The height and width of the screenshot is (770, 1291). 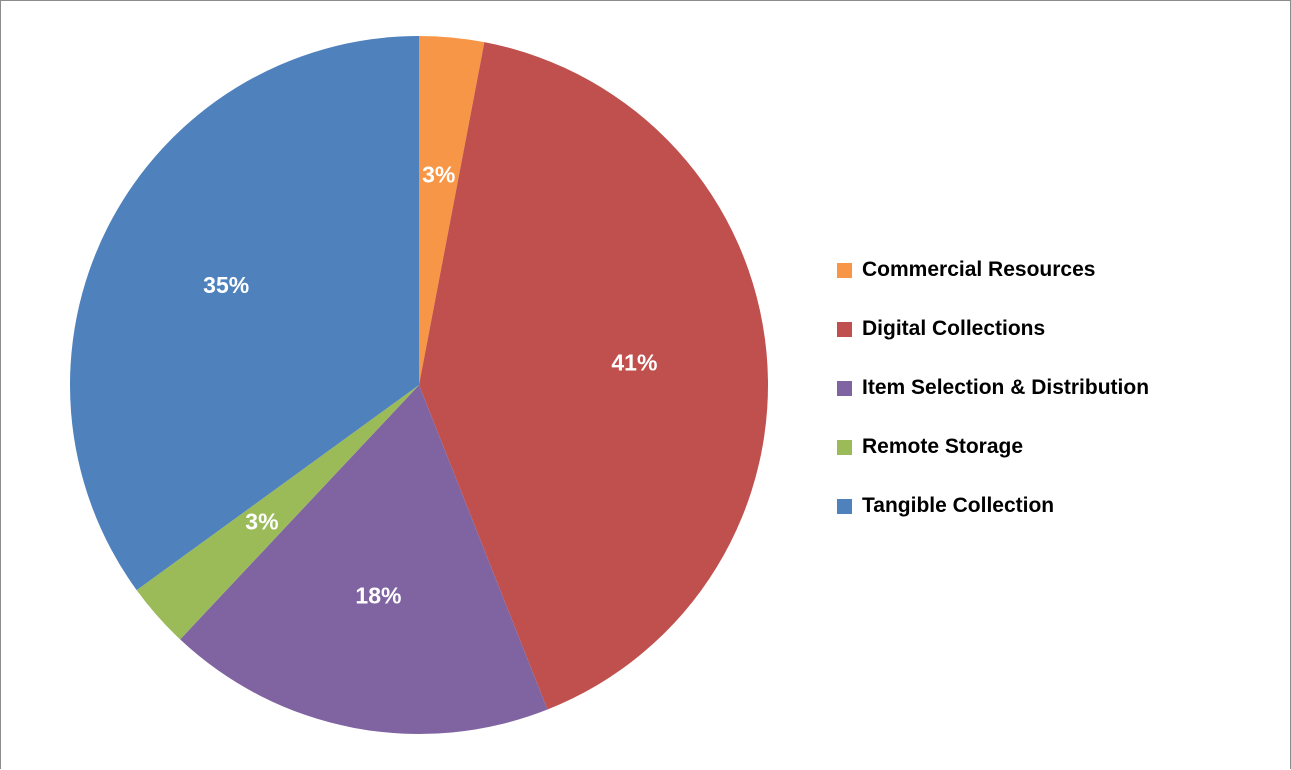 I want to click on data-label-tangible-collection: 35%, so click(x=226, y=285).